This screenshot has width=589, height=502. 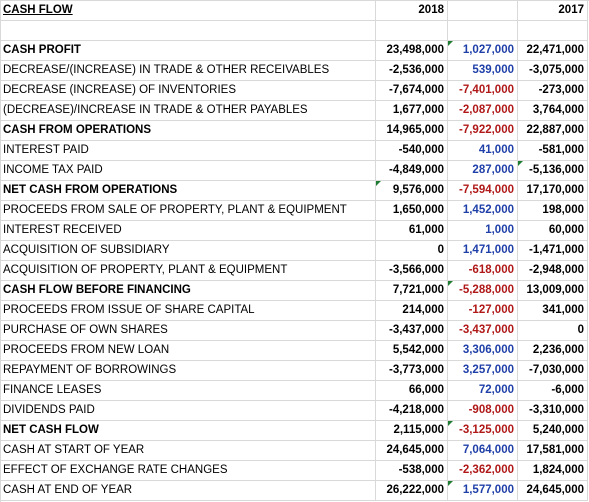 What do you see at coordinates (412, 271) in the screenshot?
I see `value-2018-cell: -3,566,000` at bounding box center [412, 271].